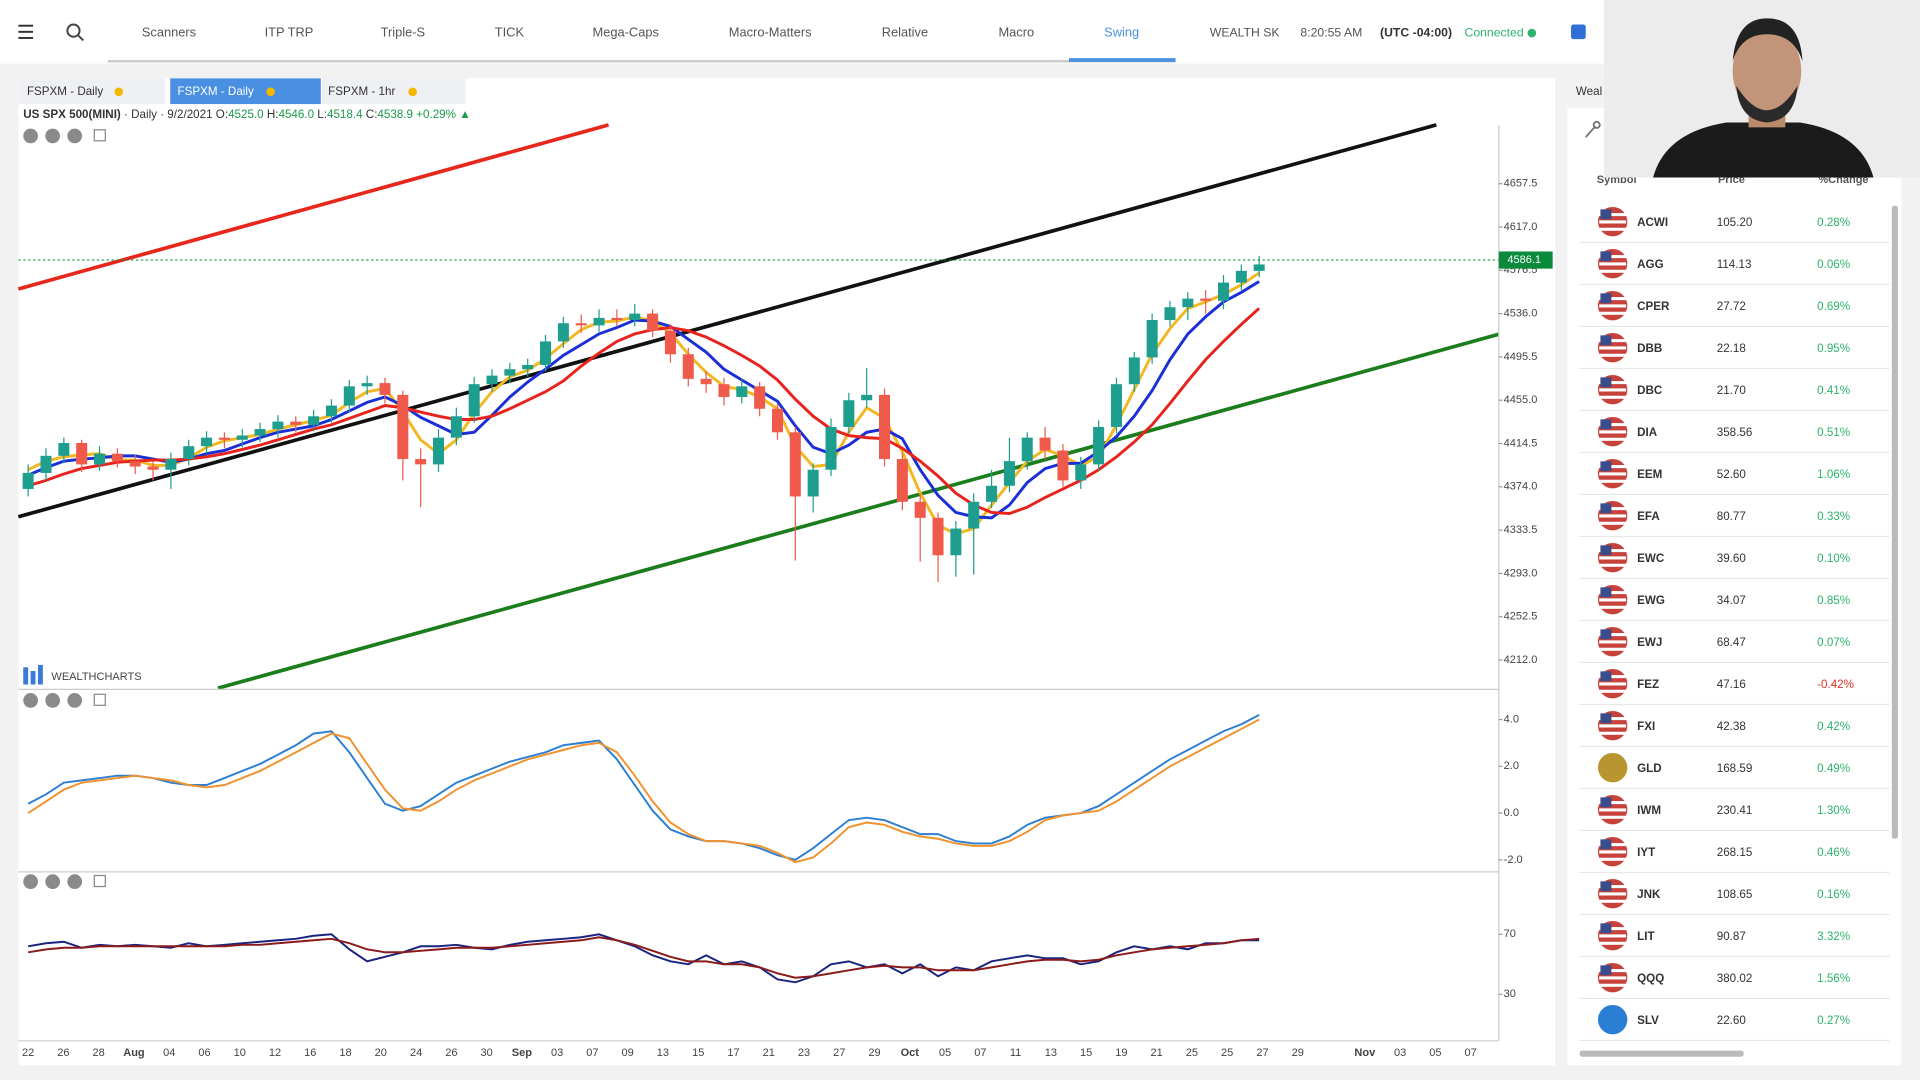  I want to click on tab-active, so click(245, 91).